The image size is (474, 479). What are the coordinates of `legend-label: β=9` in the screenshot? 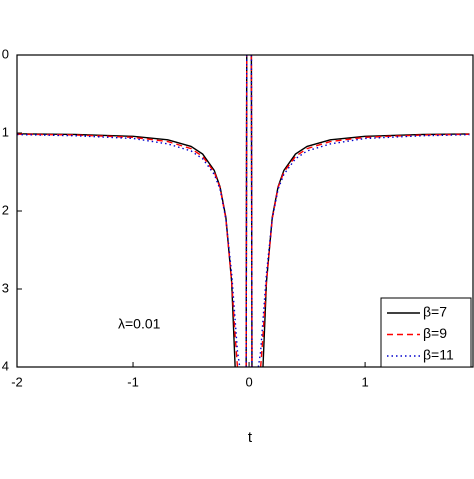 It's located at (435, 333).